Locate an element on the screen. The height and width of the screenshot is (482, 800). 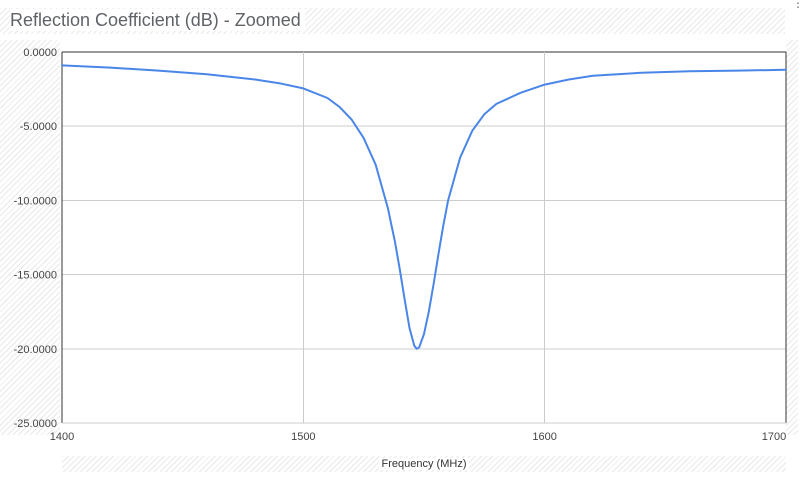
x-axis-label: Frequency (MHz) is located at coordinates (400, 464).